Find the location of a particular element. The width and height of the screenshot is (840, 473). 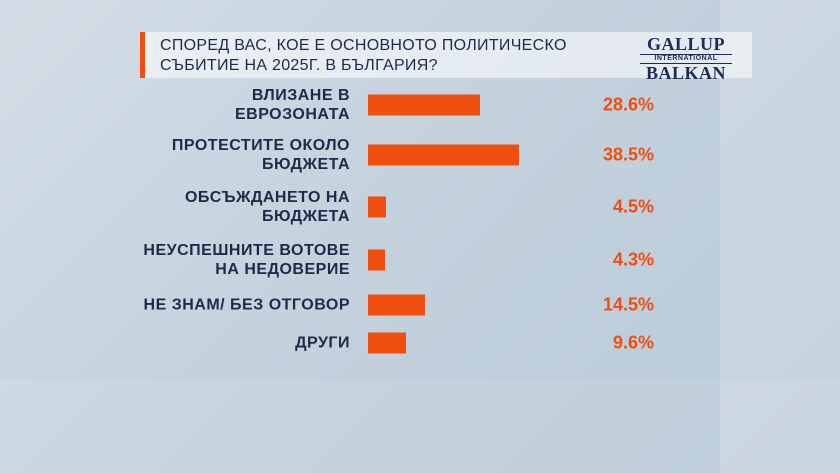

value-label: 4.3% is located at coordinates (633, 259).